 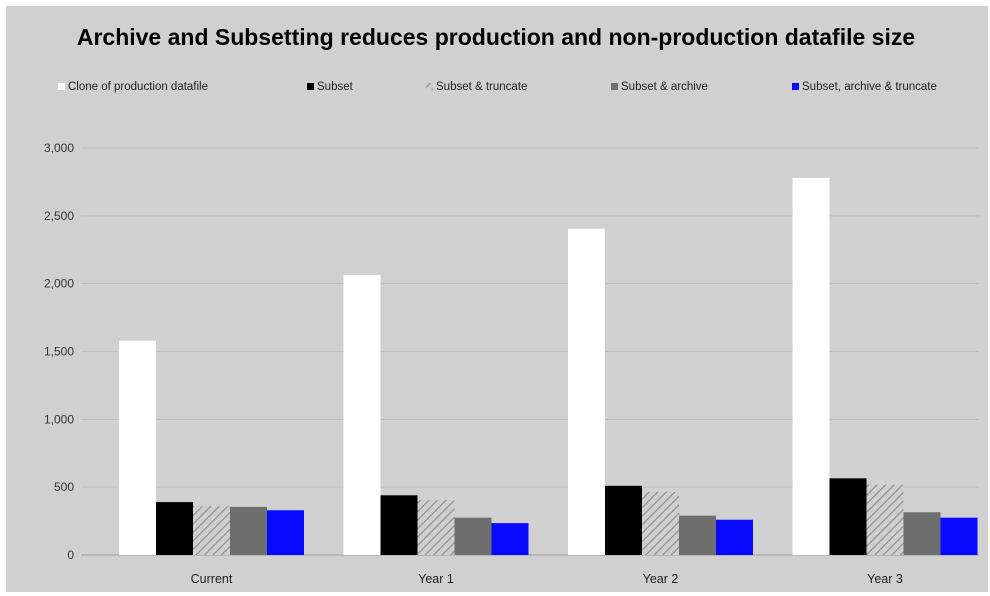 What do you see at coordinates (664, 87) in the screenshot?
I see `legend-label: Subset & archive` at bounding box center [664, 87].